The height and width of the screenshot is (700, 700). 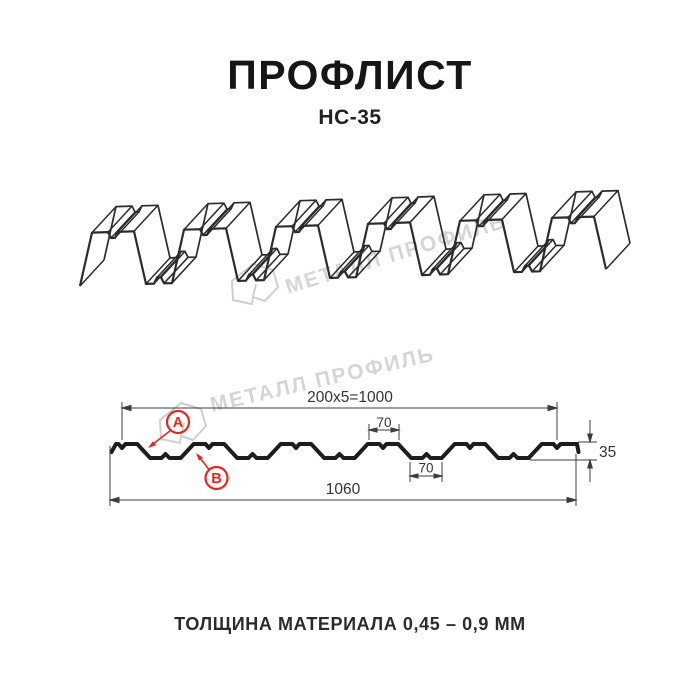 I want to click on profile-model: НС-35, so click(x=350, y=117).